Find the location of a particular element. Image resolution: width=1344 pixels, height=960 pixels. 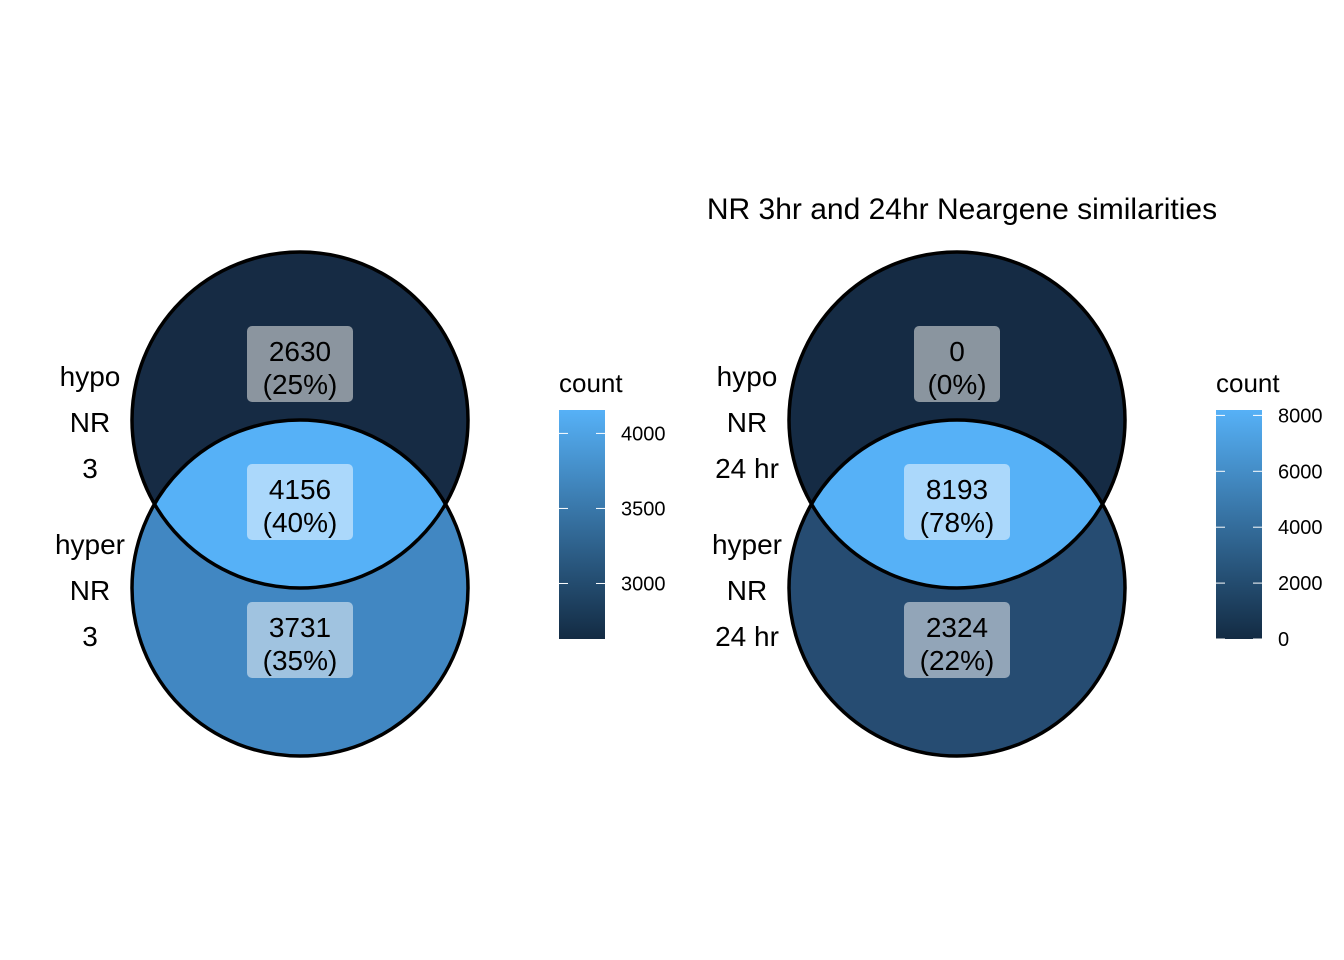

color-legend: count 0 2000 4000 6000 8000 is located at coordinates (1269, 509).